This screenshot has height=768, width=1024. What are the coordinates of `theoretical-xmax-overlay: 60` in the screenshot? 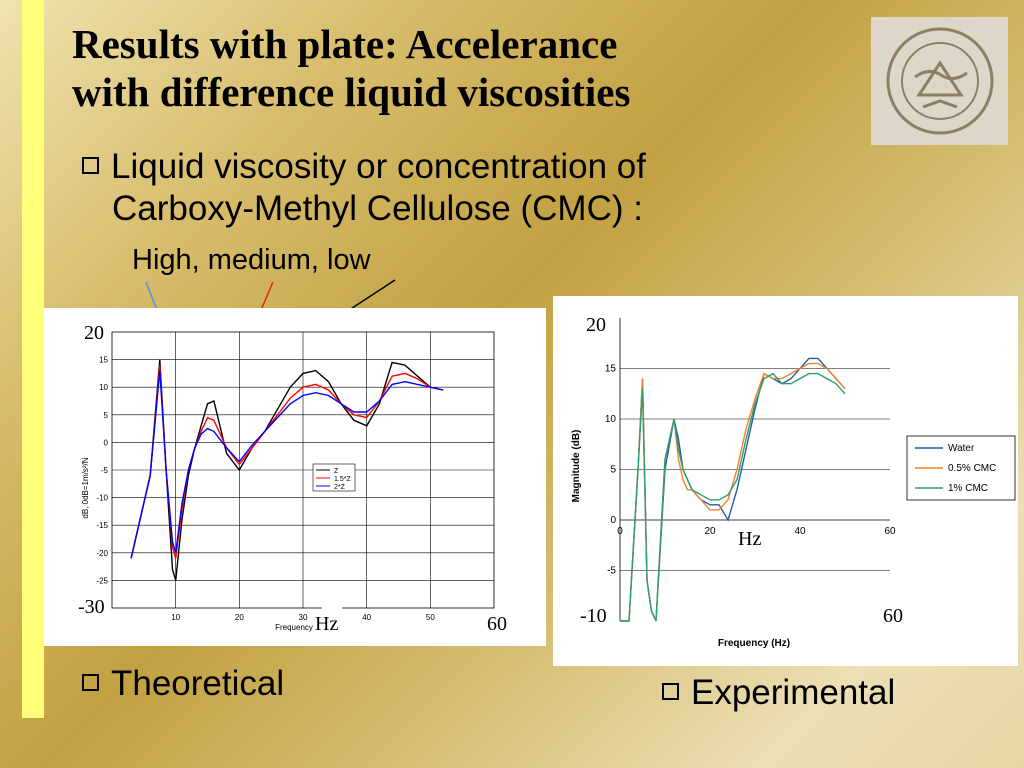 It's located at (497, 624).